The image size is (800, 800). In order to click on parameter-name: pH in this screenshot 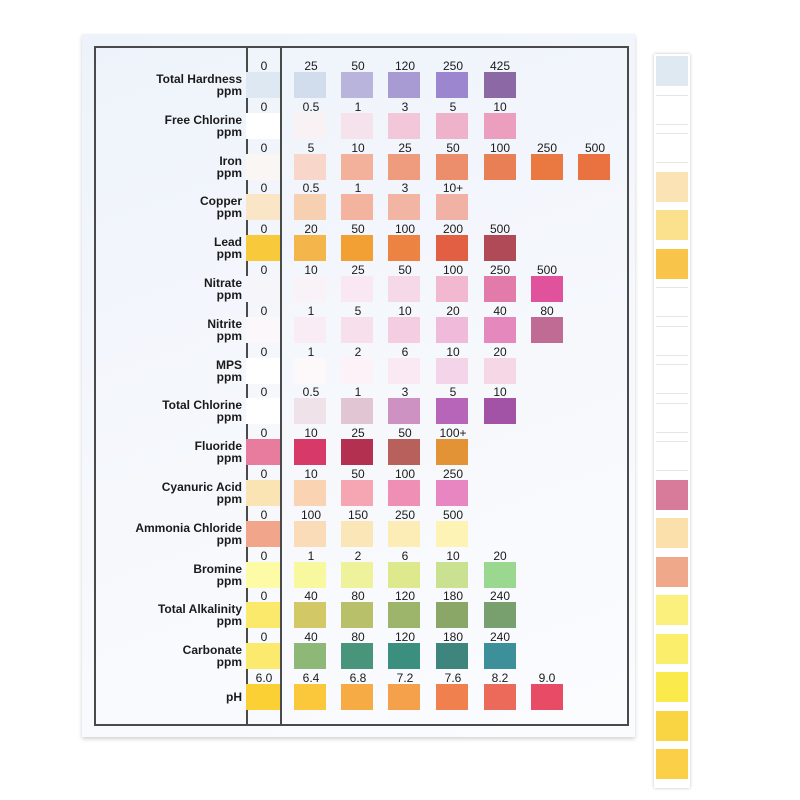, I will do `click(234, 697)`.